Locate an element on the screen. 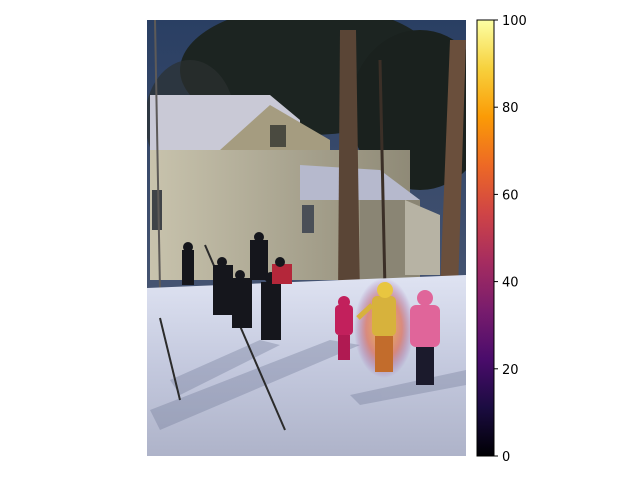  skier-group is located at coordinates (237, 286).